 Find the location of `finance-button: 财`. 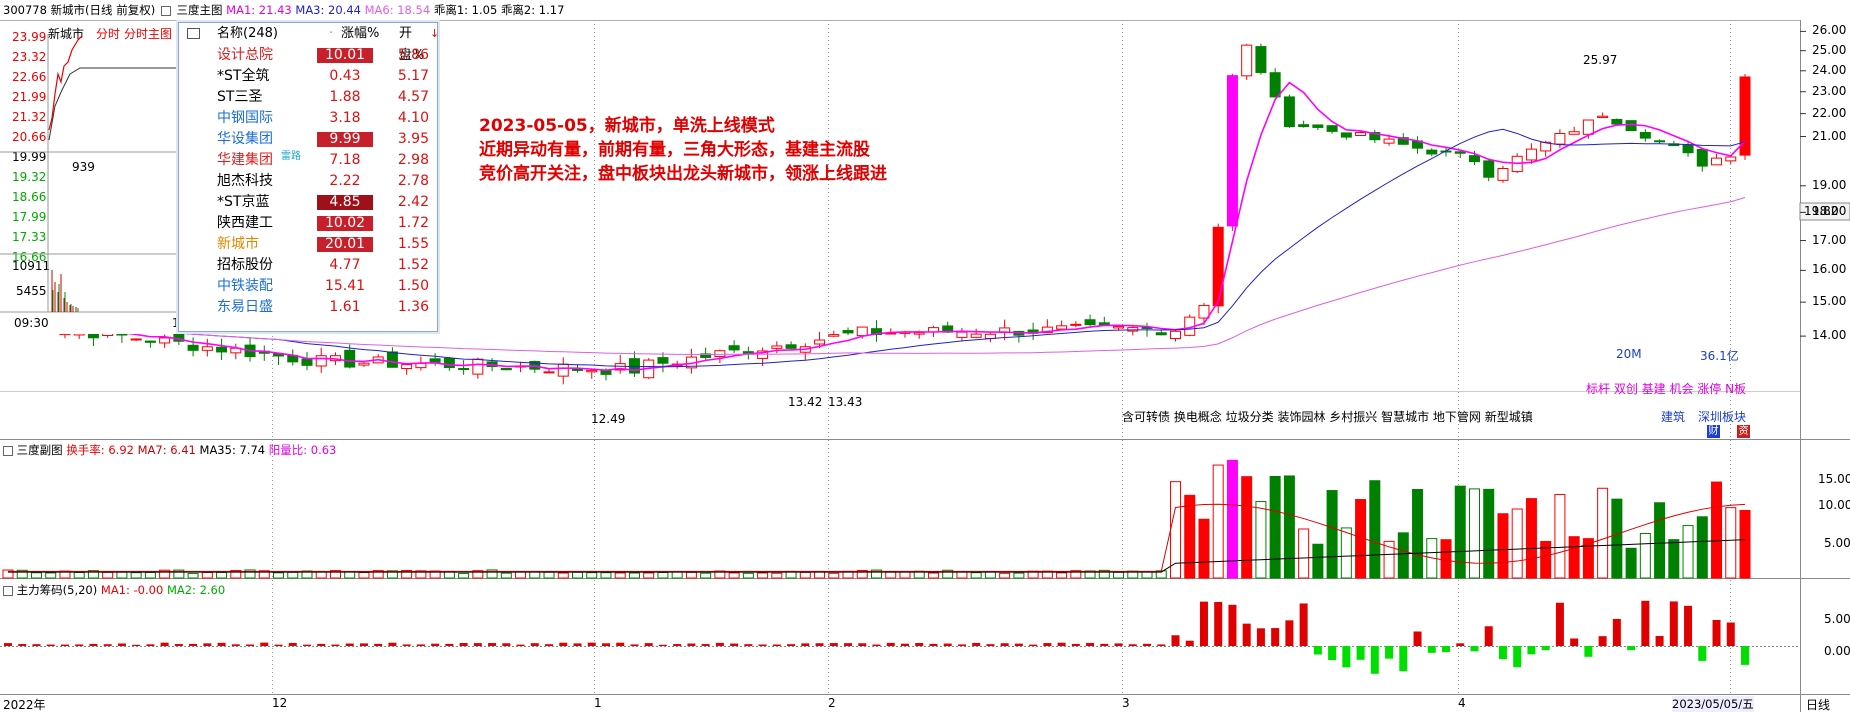

finance-button: 财 is located at coordinates (1713, 431).